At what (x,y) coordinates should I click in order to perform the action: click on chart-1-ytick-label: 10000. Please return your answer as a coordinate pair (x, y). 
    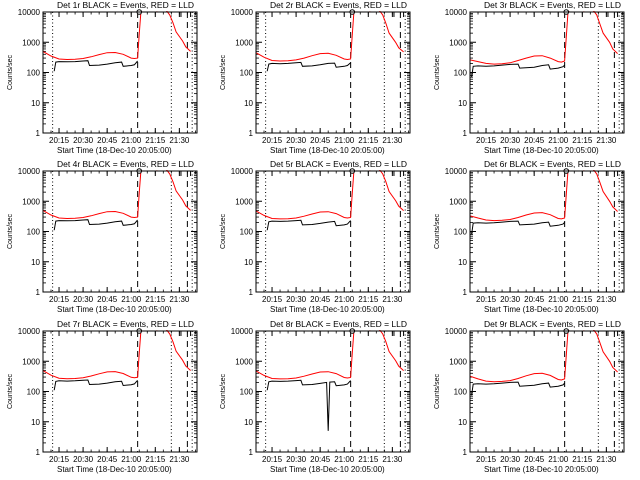
    Looking at the image, I should click on (29, 12).